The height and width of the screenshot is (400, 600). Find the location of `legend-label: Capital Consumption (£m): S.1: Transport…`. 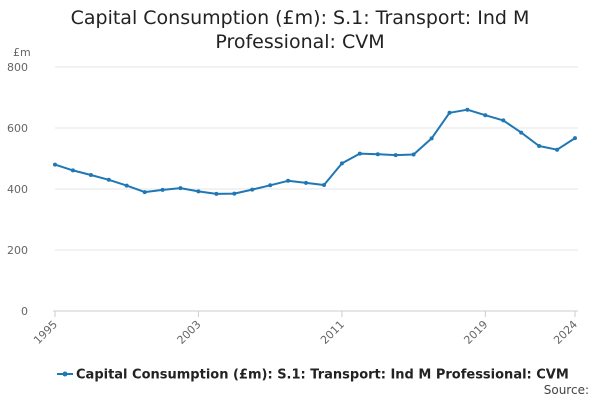

legend-label: Capital Consumption (£m): S.1: Transport… is located at coordinates (322, 375).